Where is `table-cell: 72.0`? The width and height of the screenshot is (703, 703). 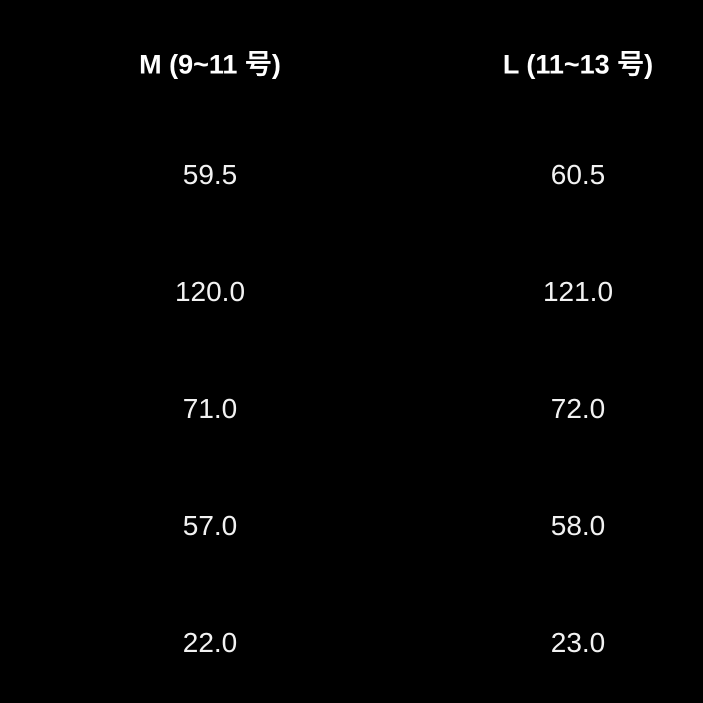
table-cell: 72.0 is located at coordinates (578, 408).